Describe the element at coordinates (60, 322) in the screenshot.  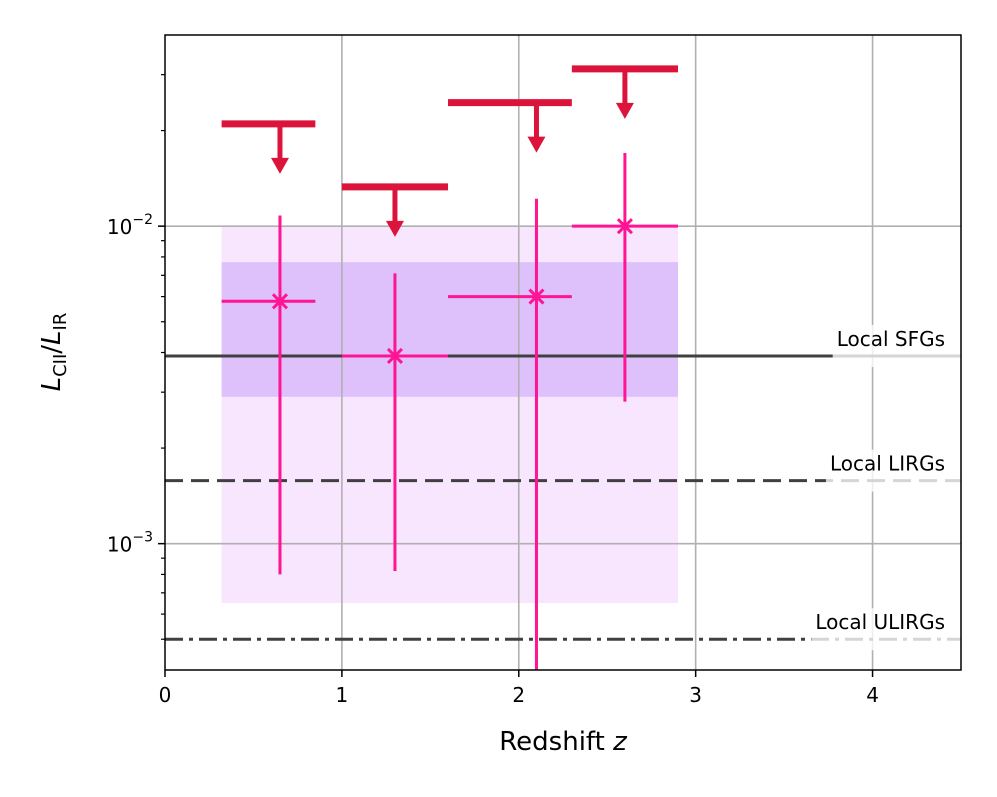
I see `y-axis-title-s2: IR` at that location.